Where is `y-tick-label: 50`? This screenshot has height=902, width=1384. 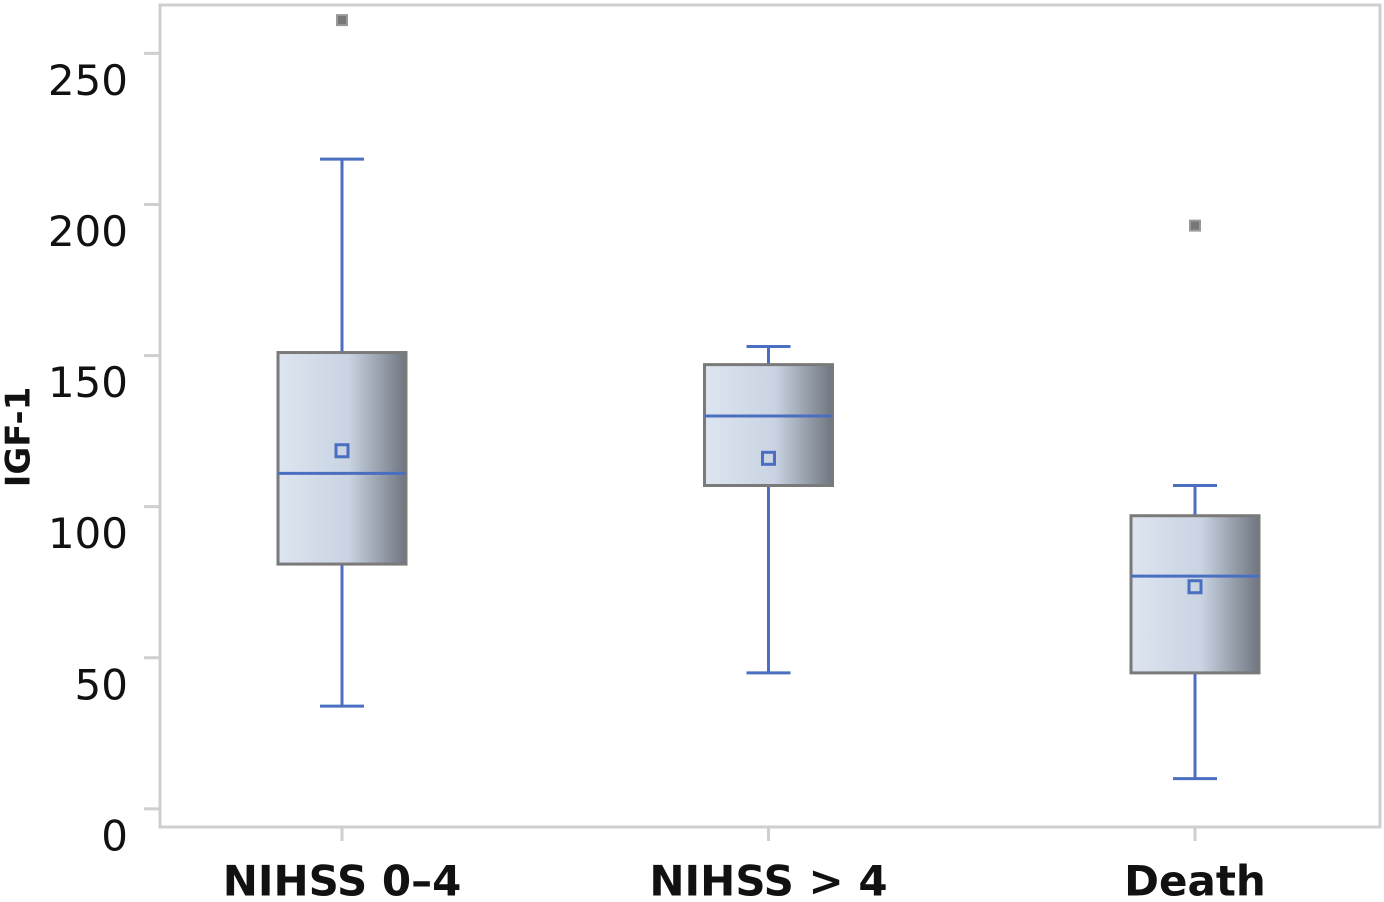 y-tick-label: 50 is located at coordinates (101, 684).